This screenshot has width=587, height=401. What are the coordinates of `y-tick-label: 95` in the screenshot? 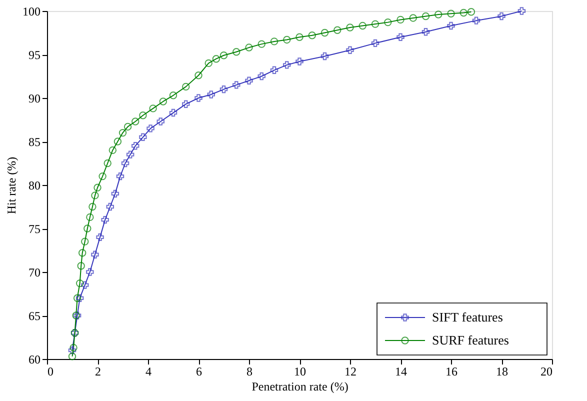 It's located at (34, 55).